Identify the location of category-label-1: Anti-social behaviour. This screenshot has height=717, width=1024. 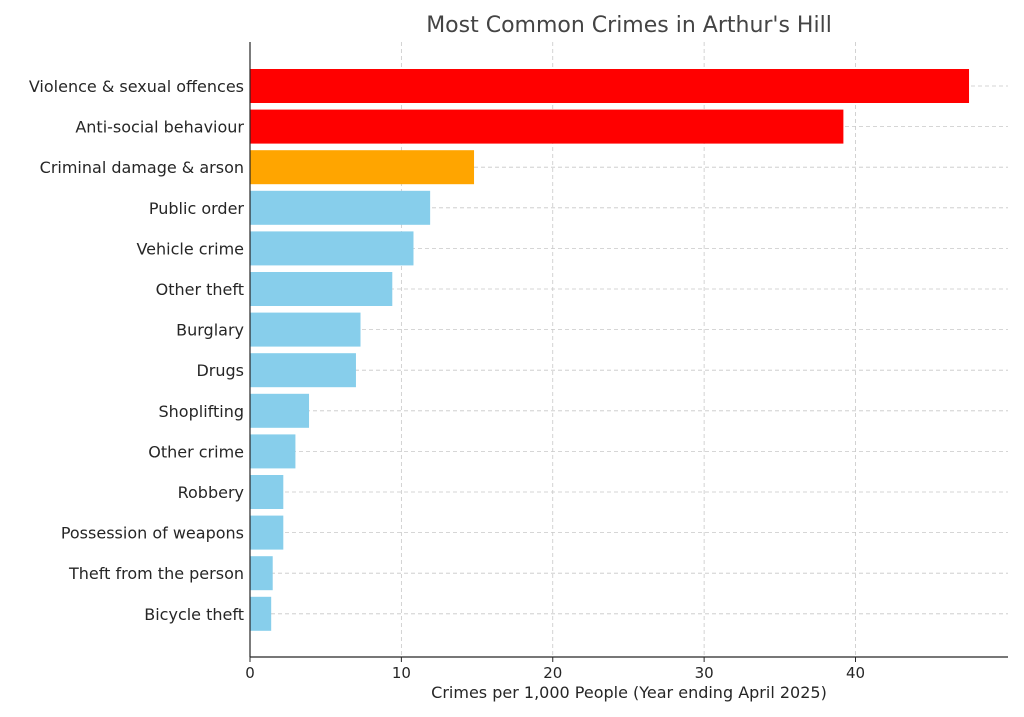
(159, 127).